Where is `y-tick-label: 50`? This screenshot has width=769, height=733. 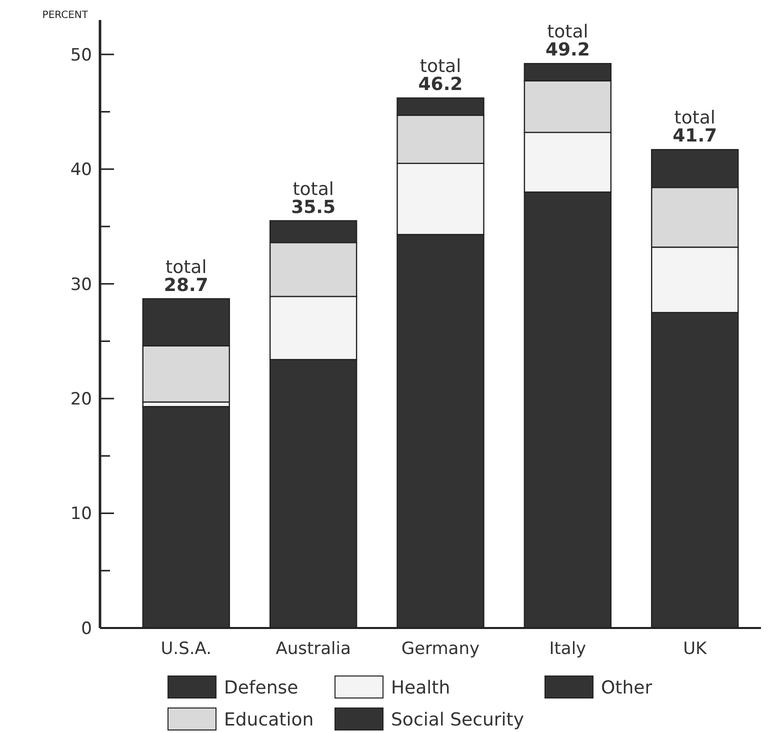
y-tick-label: 50 is located at coordinates (81, 55).